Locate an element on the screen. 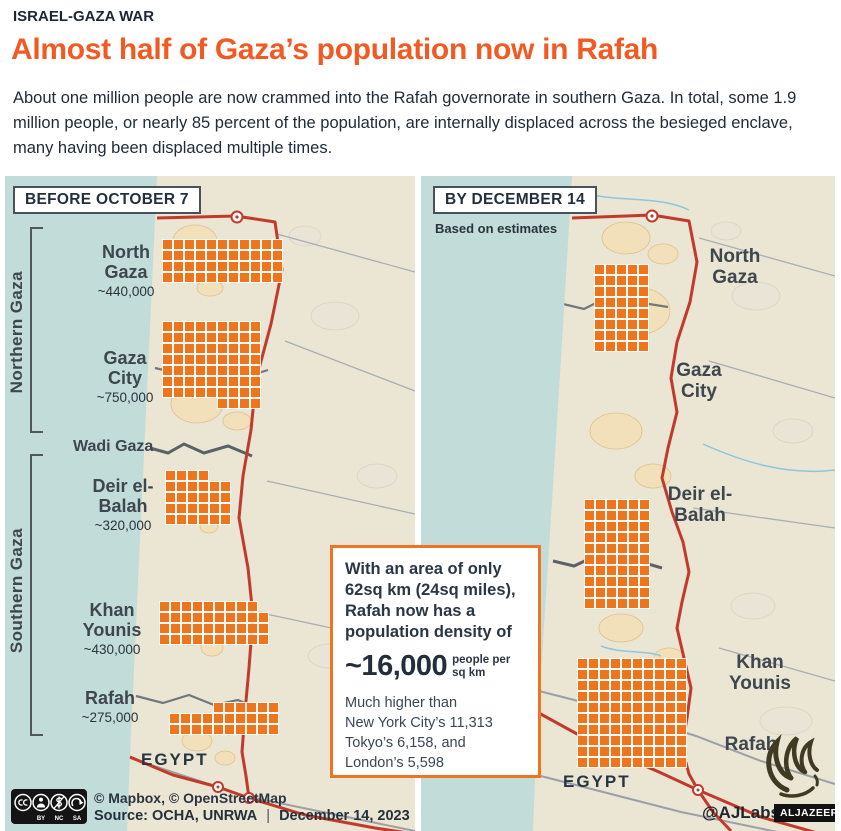 Image resolution: width=841 pixels, height=831 pixels. region-label-deir-el-balah: Deir el-Balah ~320,000 is located at coordinates (123, 504).